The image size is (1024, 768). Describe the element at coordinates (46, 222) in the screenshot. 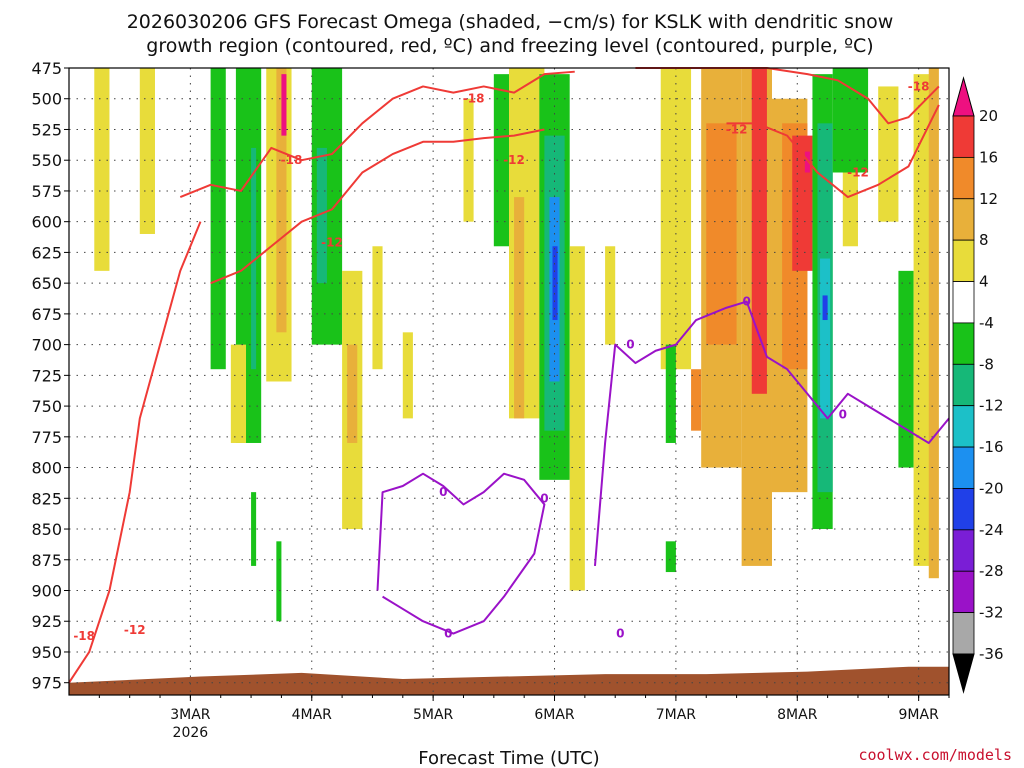

I see `y-tick-label: 600` at that location.